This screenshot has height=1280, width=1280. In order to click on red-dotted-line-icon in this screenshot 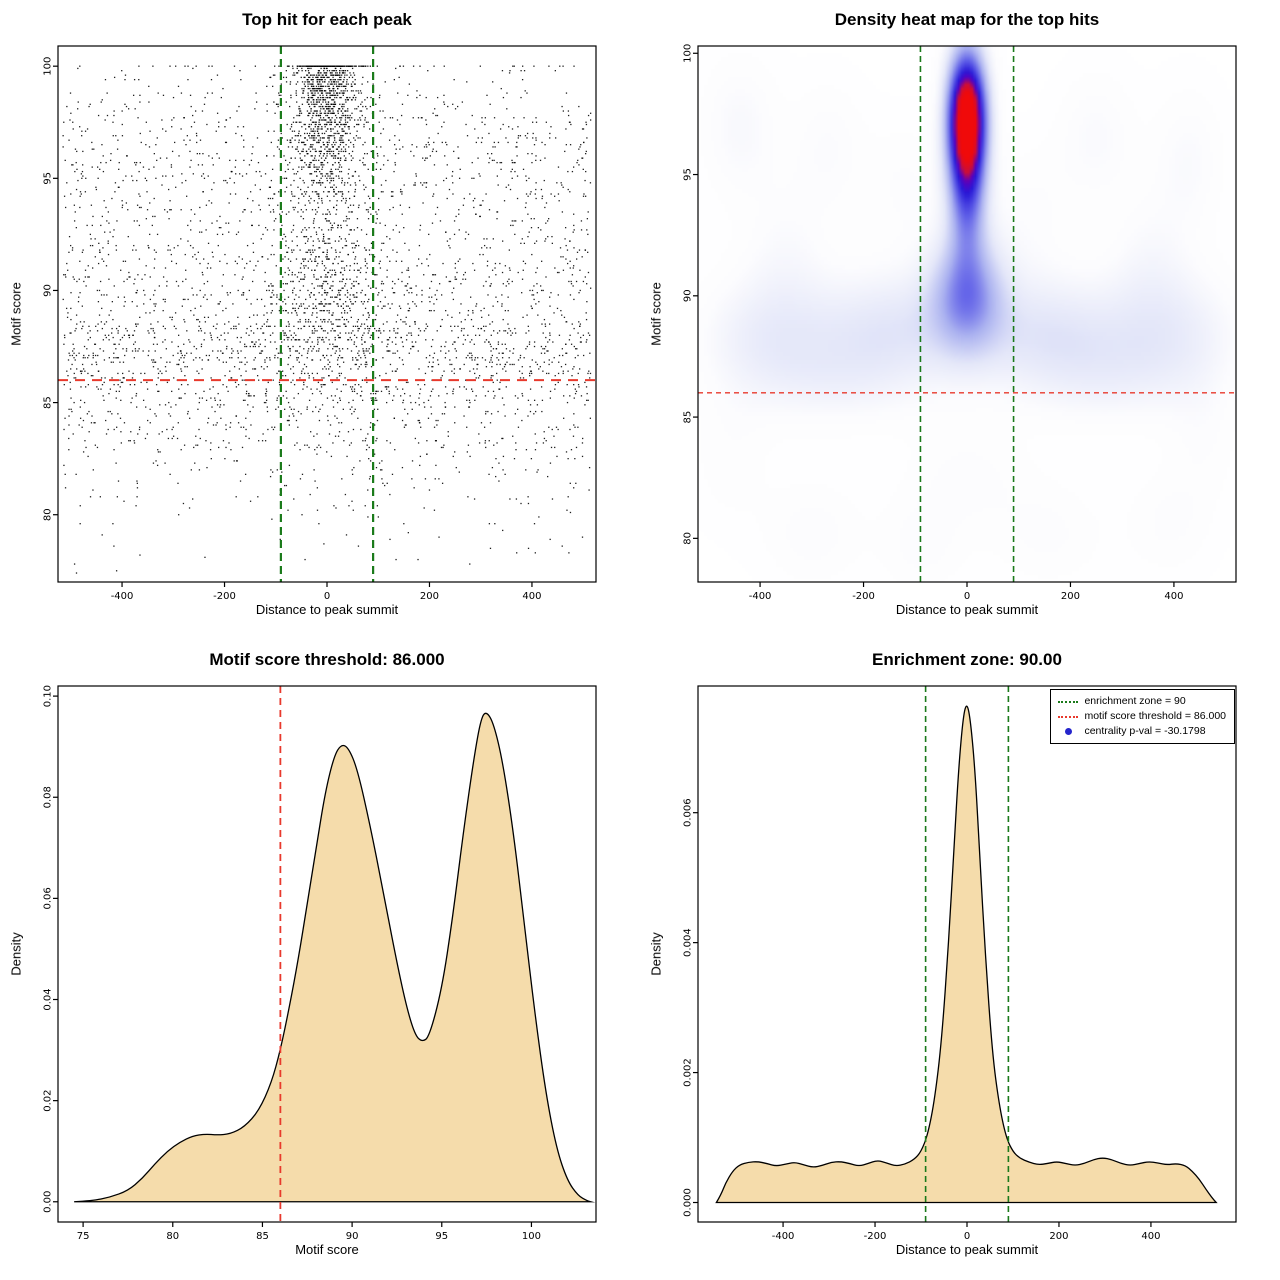, I will do `click(1068, 717)`.